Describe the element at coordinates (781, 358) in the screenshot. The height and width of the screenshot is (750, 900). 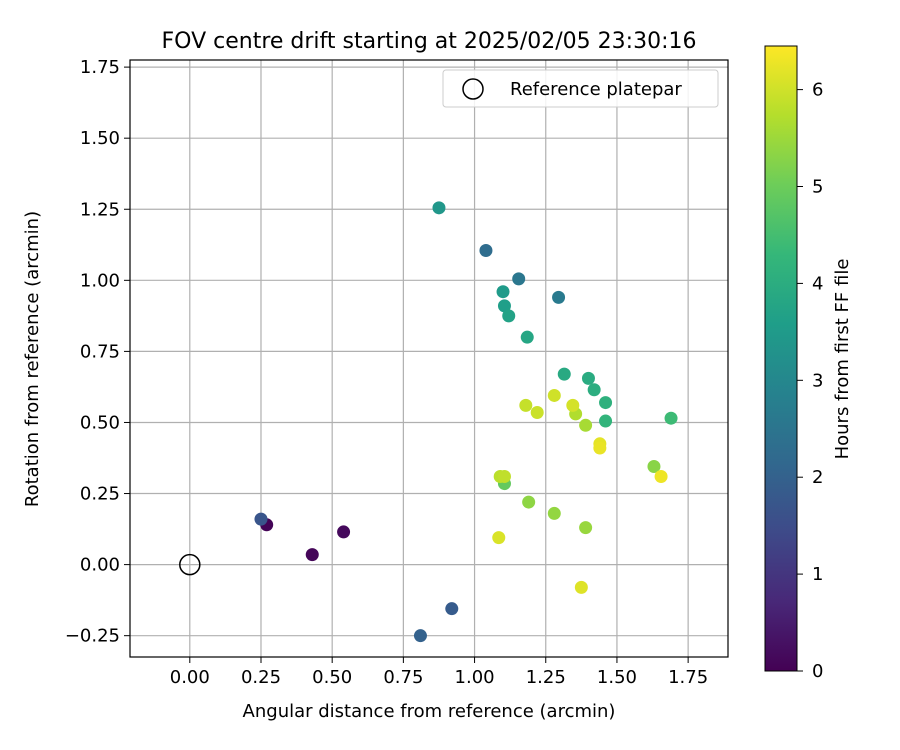
I see `colorbar-bar` at that location.